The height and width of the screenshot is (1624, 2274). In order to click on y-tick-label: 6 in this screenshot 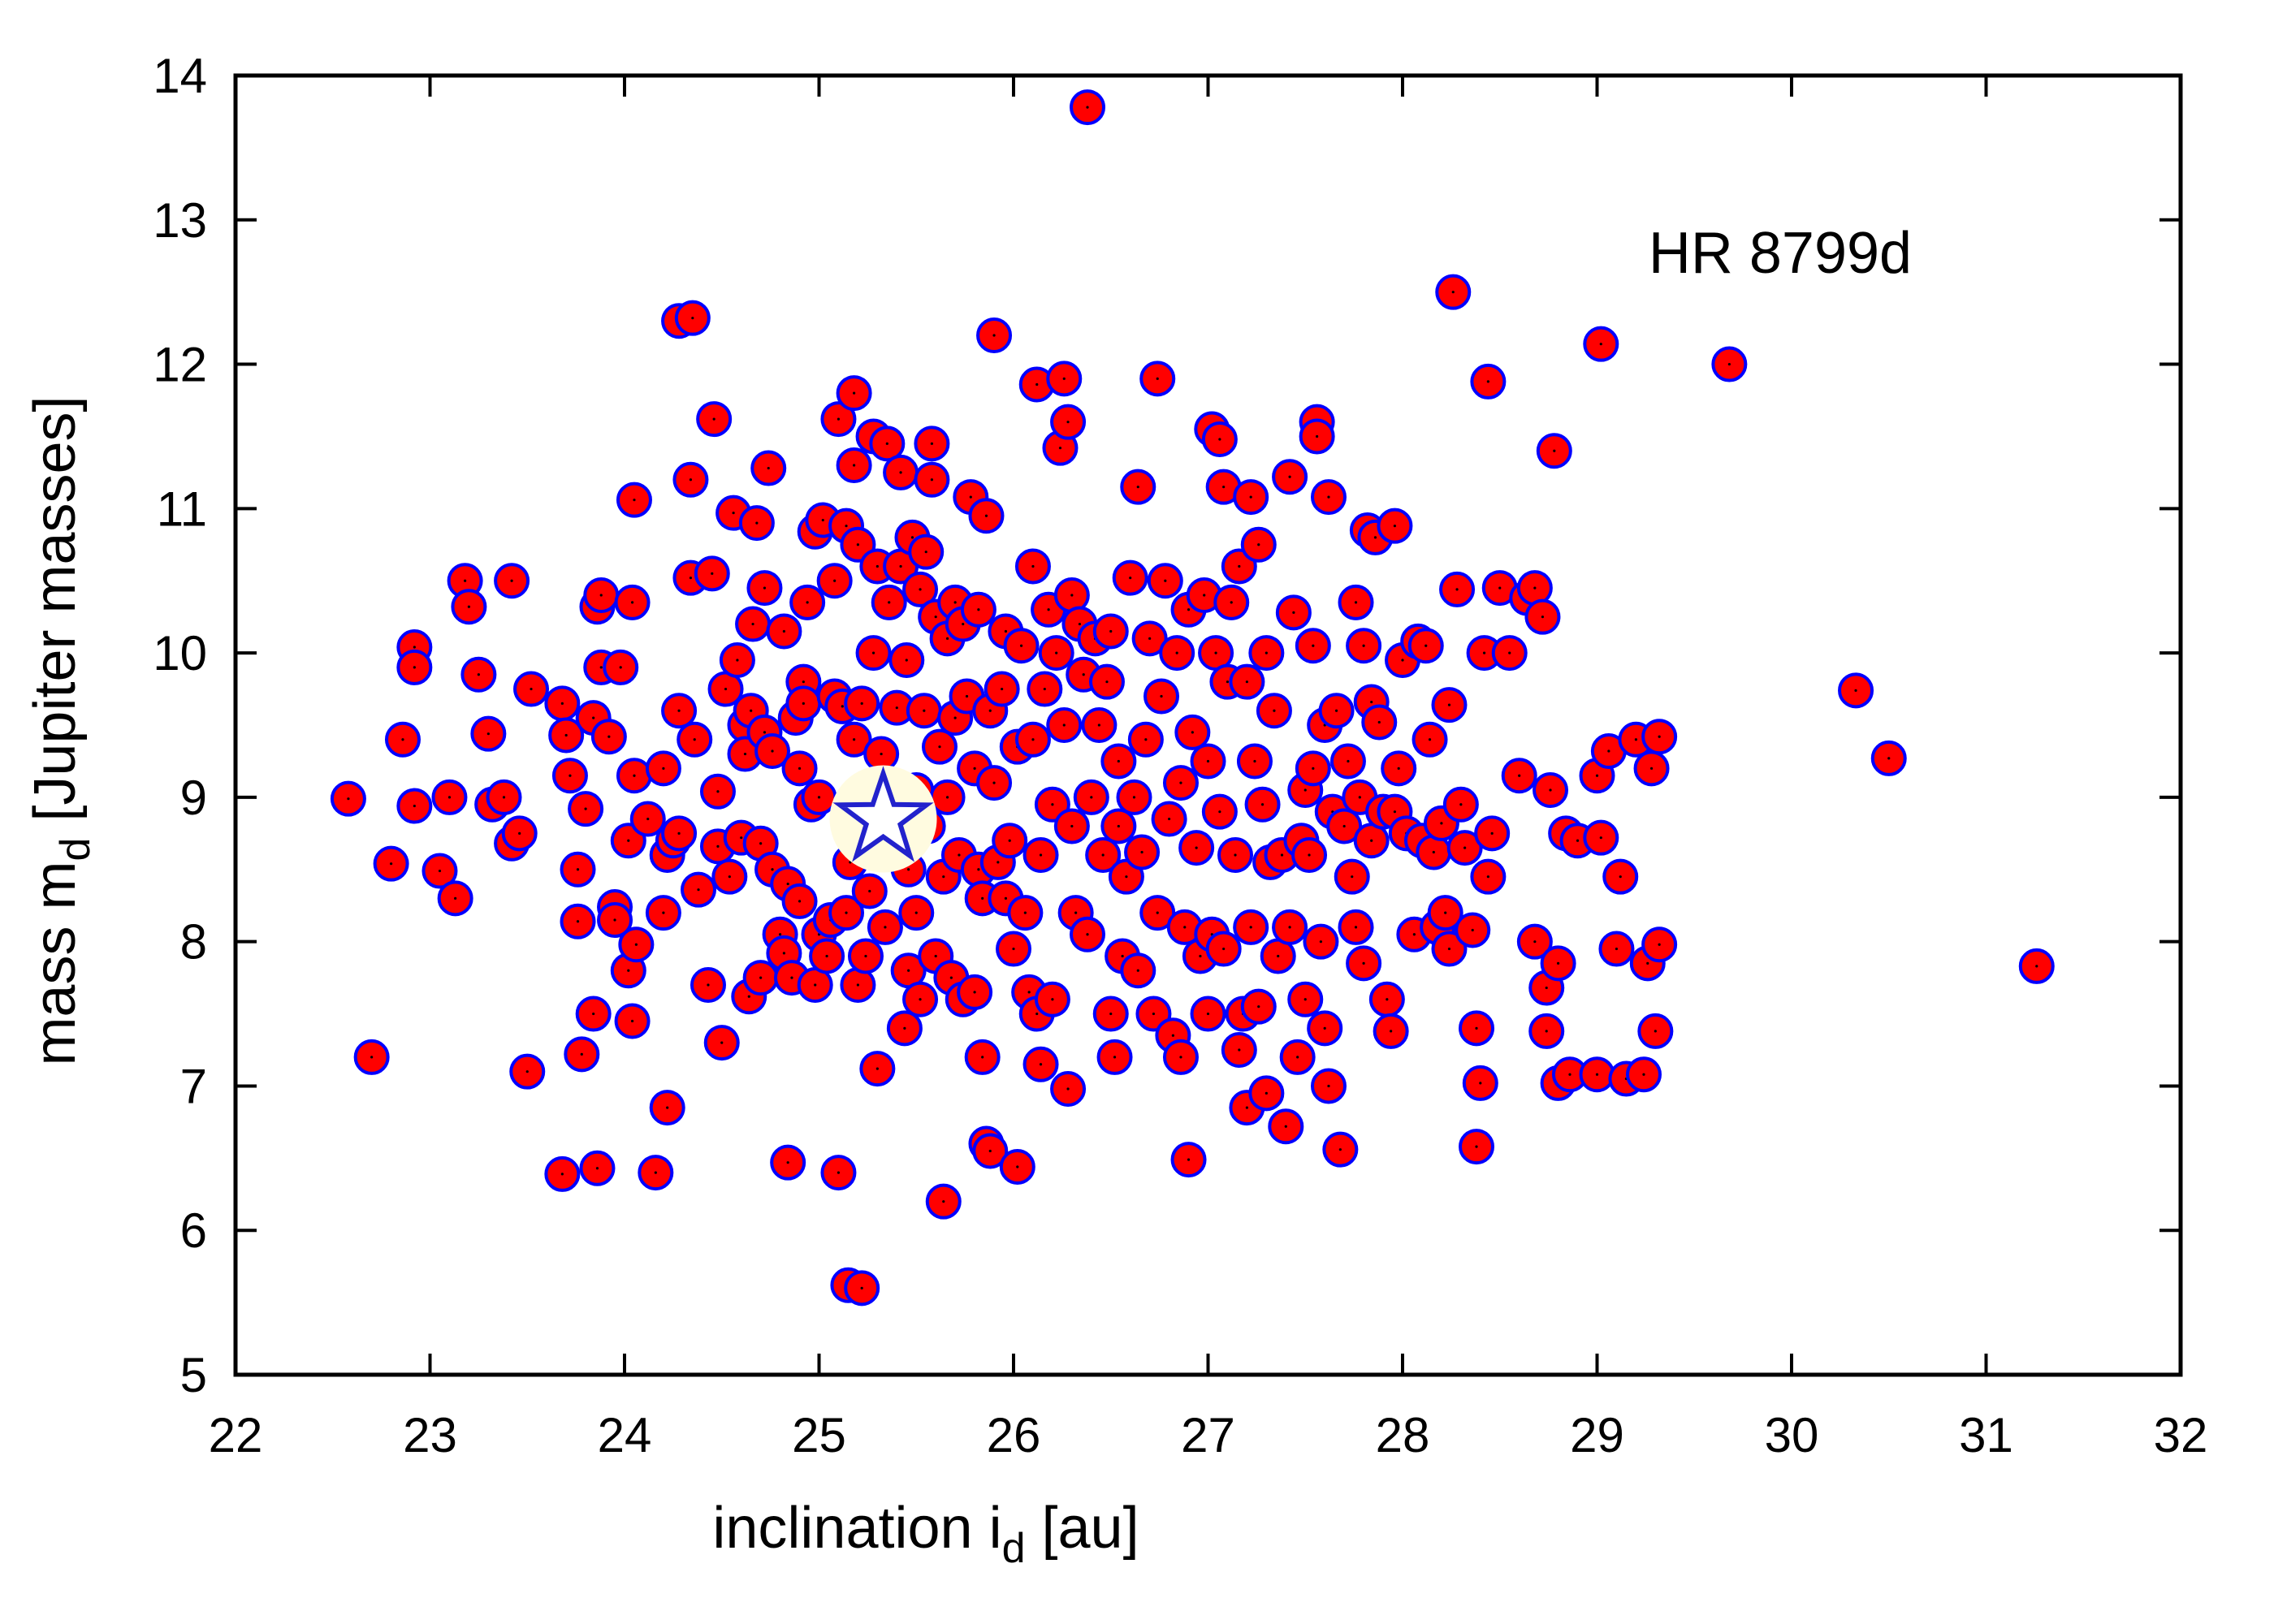, I will do `click(194, 1231)`.